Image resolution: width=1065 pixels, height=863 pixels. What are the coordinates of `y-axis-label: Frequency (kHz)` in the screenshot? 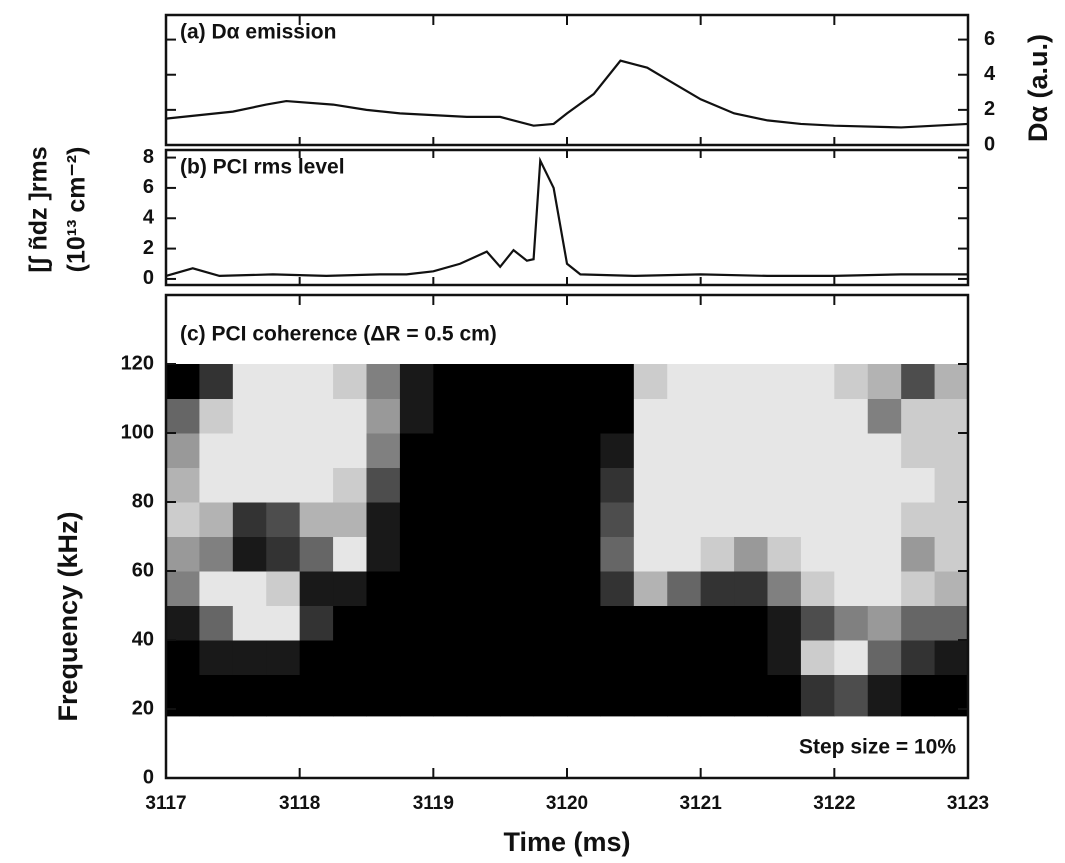 It's located at (68, 616).